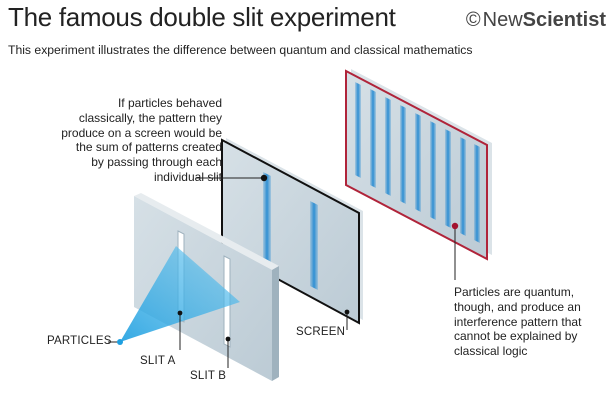  Describe the element at coordinates (202, 17) in the screenshot. I see `page-title: The famous double slit experiment` at that location.